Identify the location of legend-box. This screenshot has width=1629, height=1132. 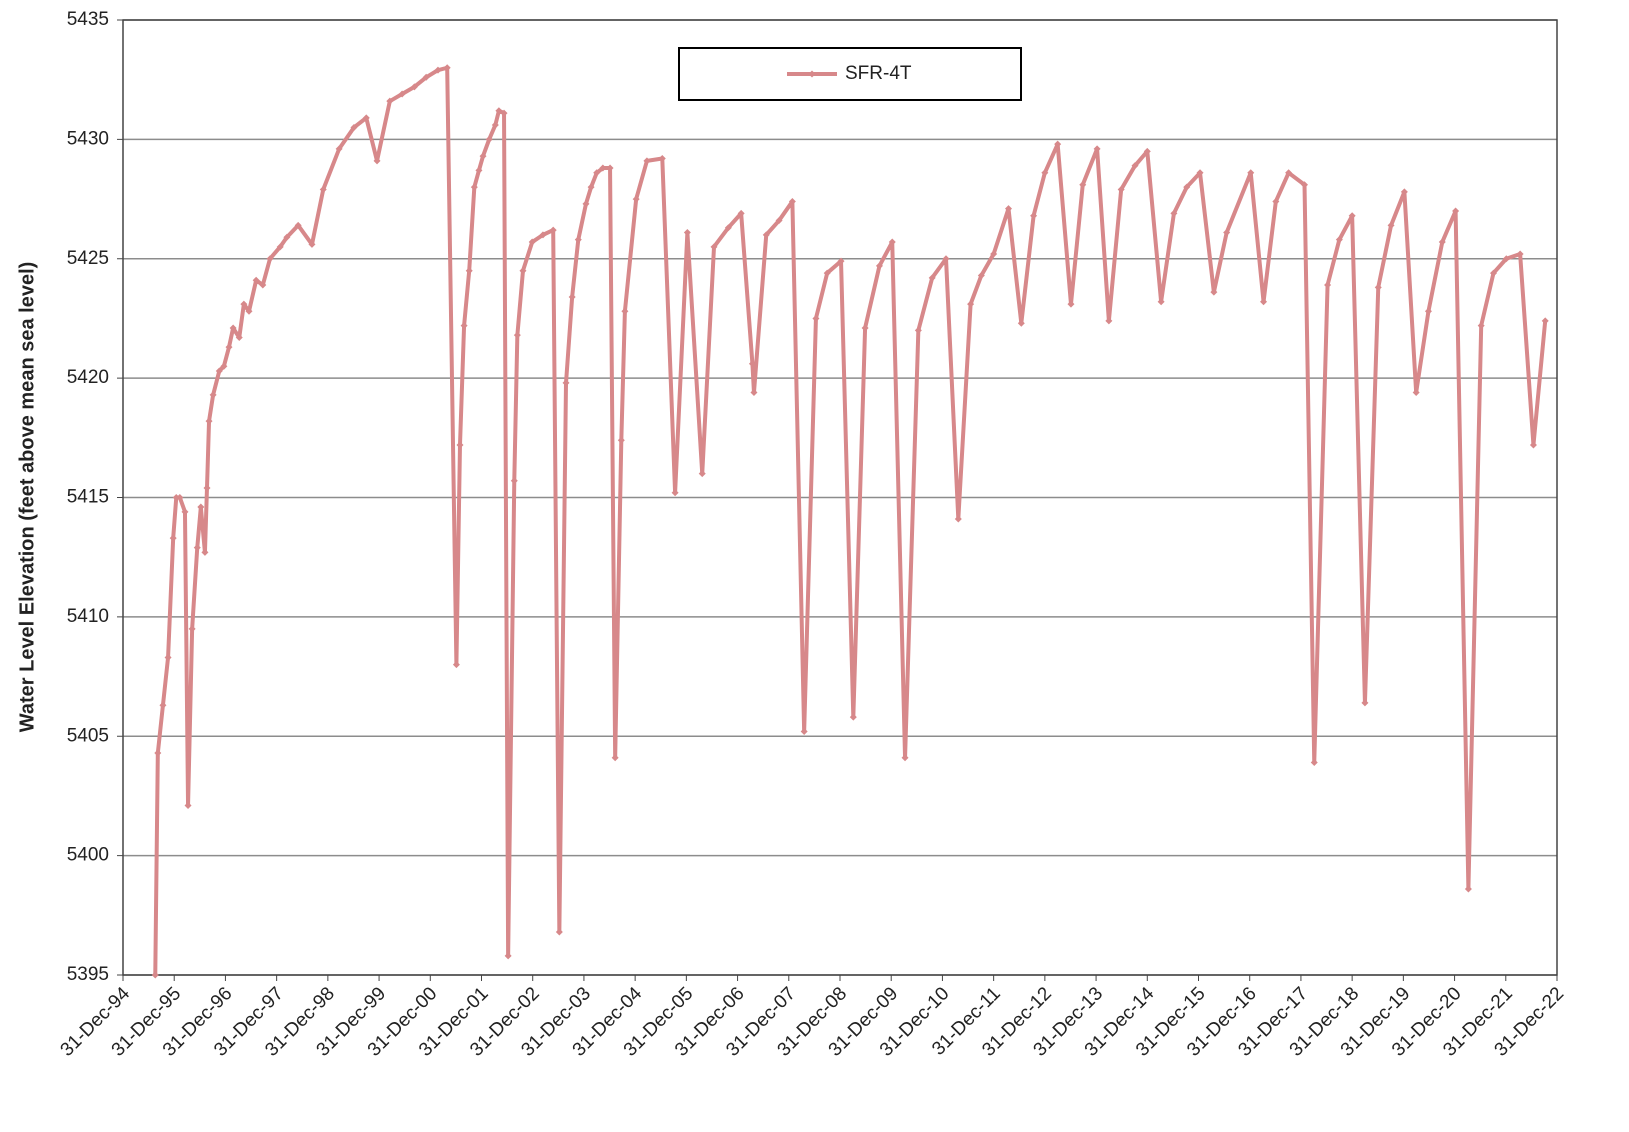
(850, 74).